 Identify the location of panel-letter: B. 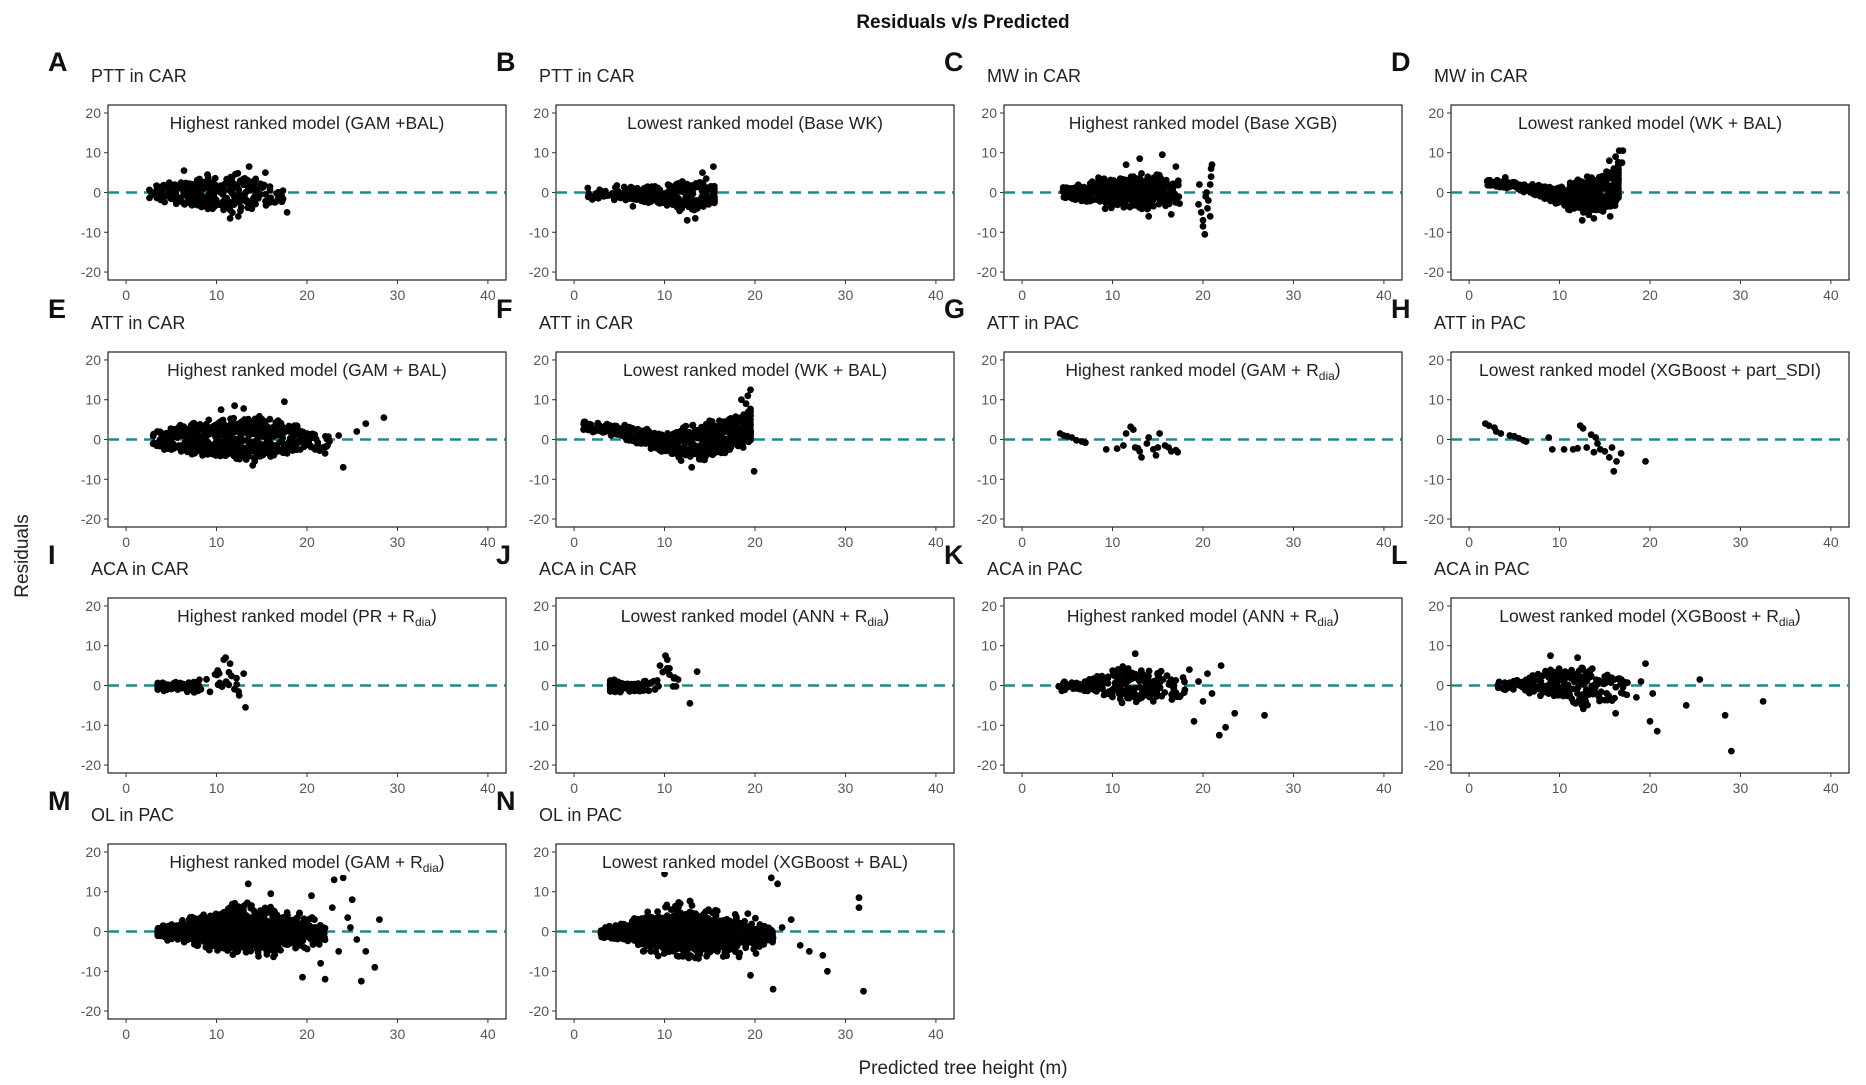
(506, 62).